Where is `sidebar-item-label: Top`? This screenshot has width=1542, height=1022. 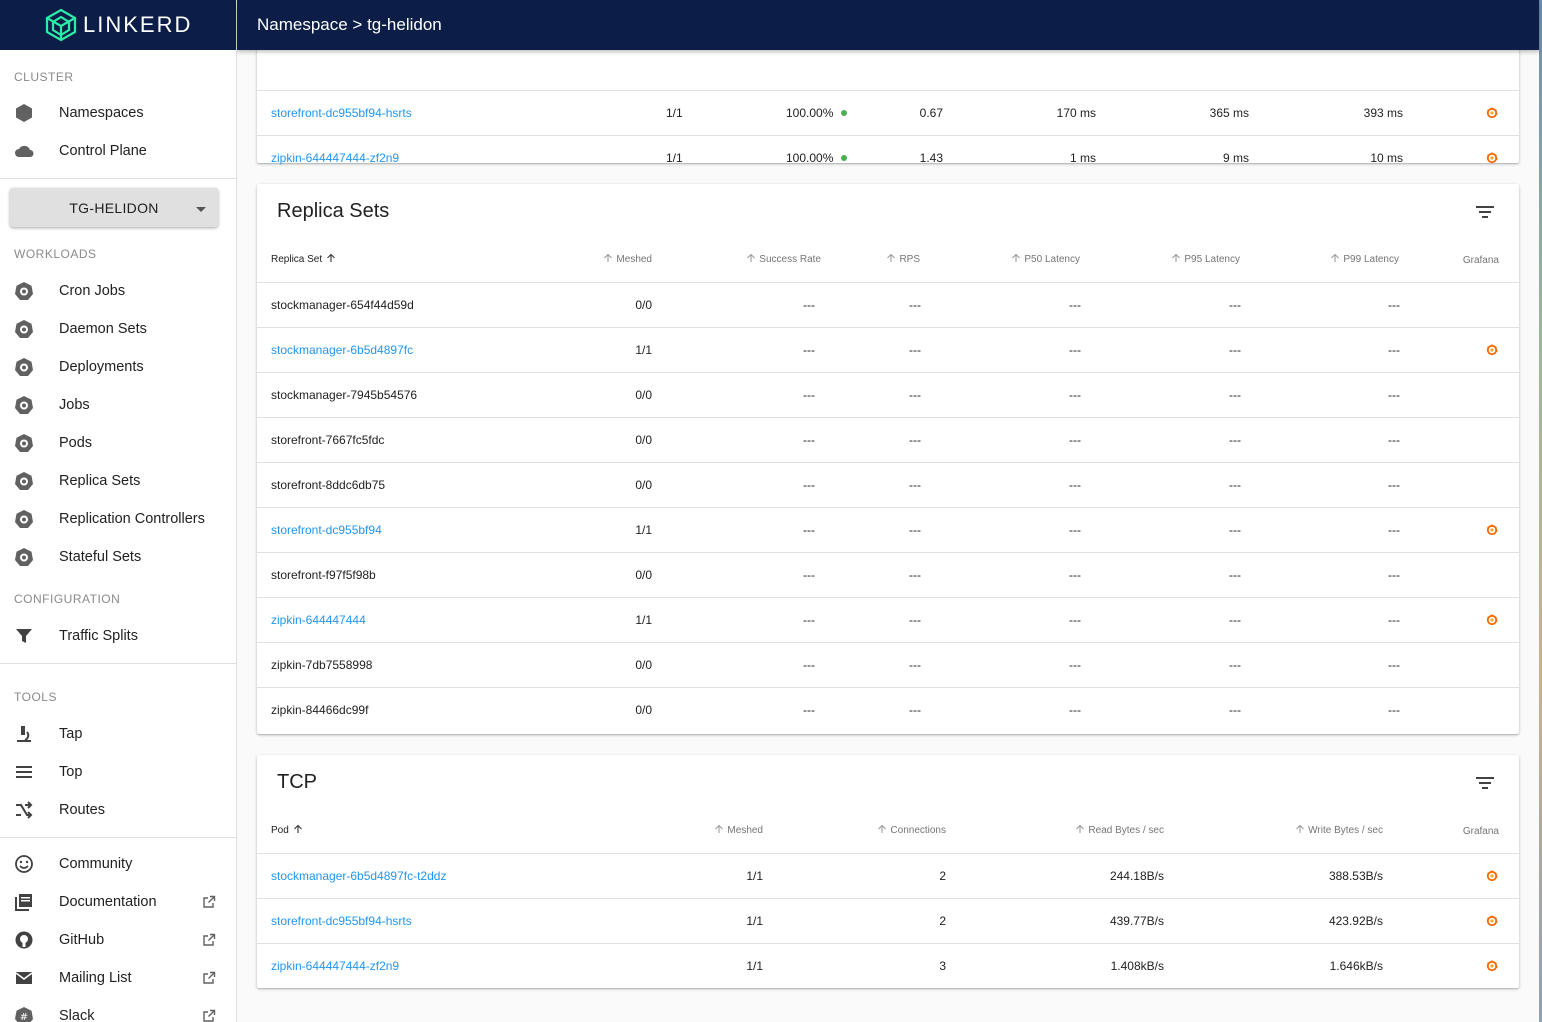 sidebar-item-label: Top is located at coordinates (71, 772).